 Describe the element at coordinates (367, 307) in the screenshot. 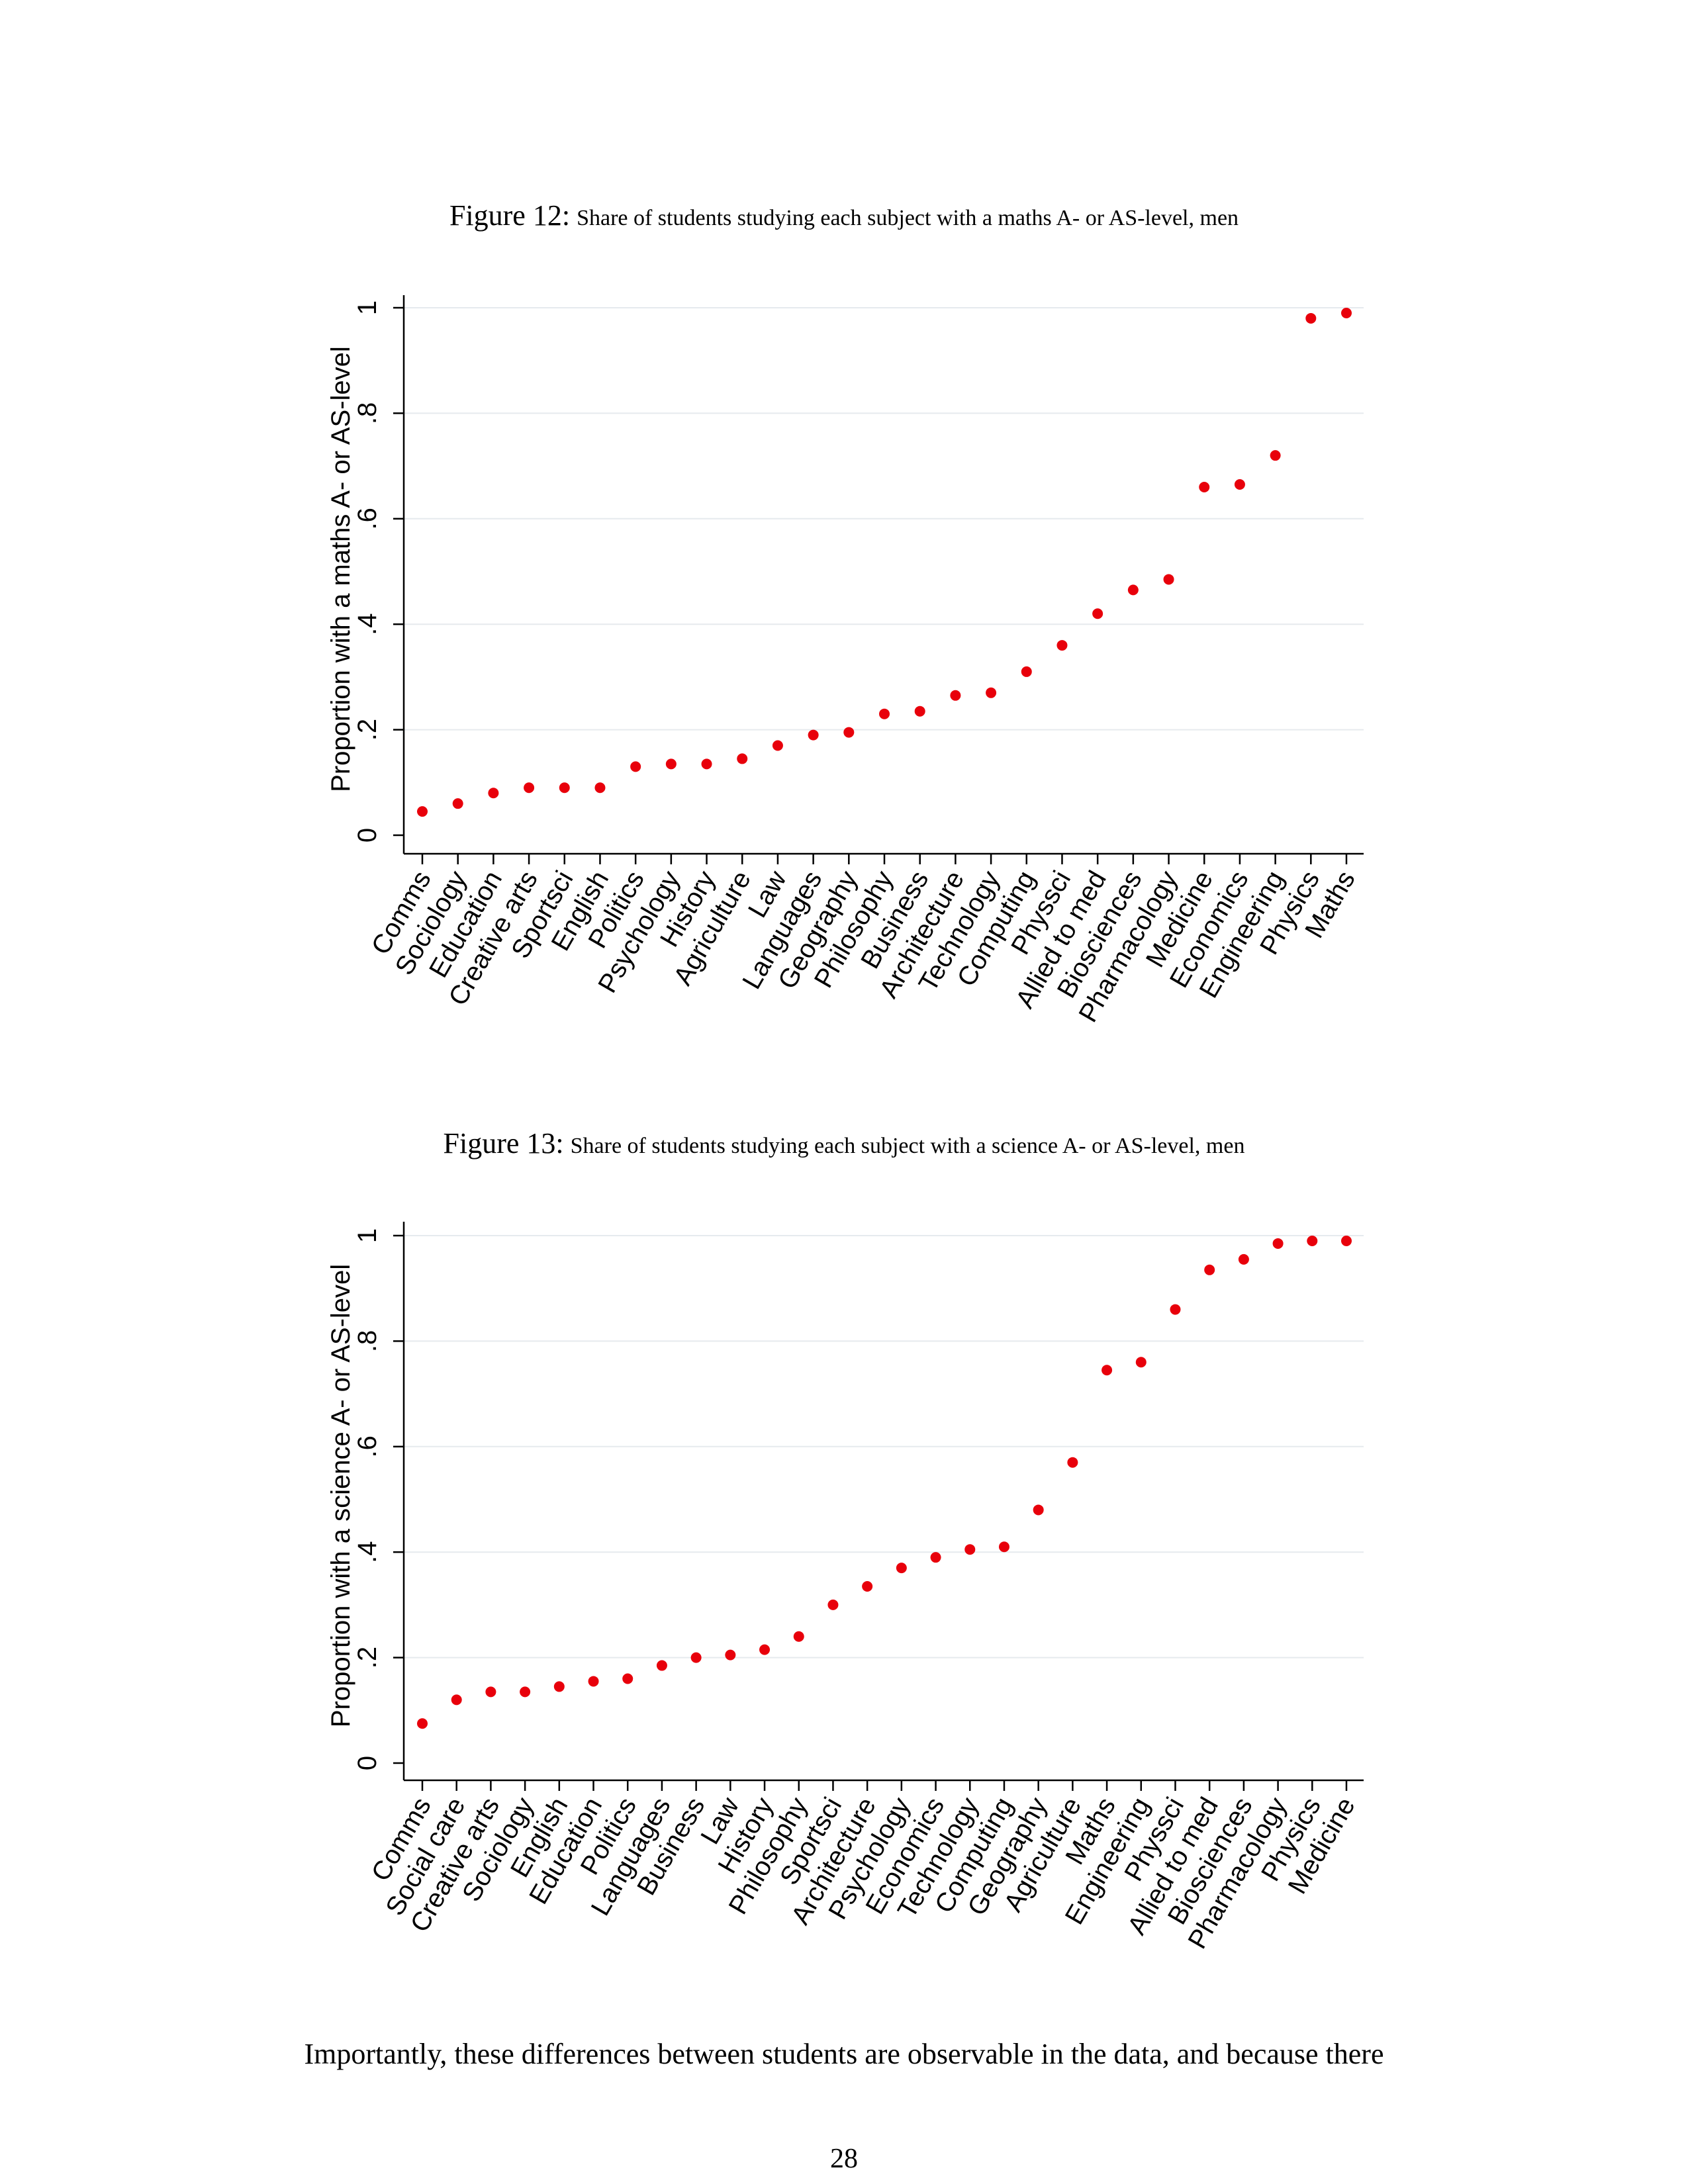

I see `fig12-y-tick-label: 1` at that location.